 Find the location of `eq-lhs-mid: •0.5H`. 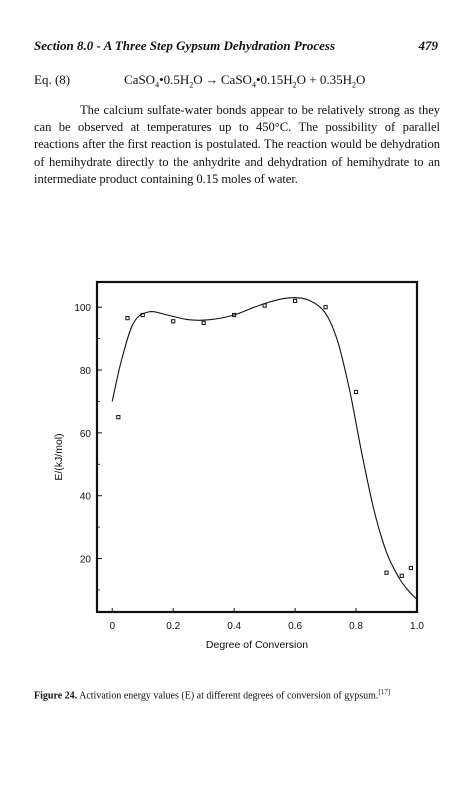

eq-lhs-mid: •0.5H is located at coordinates (174, 79).